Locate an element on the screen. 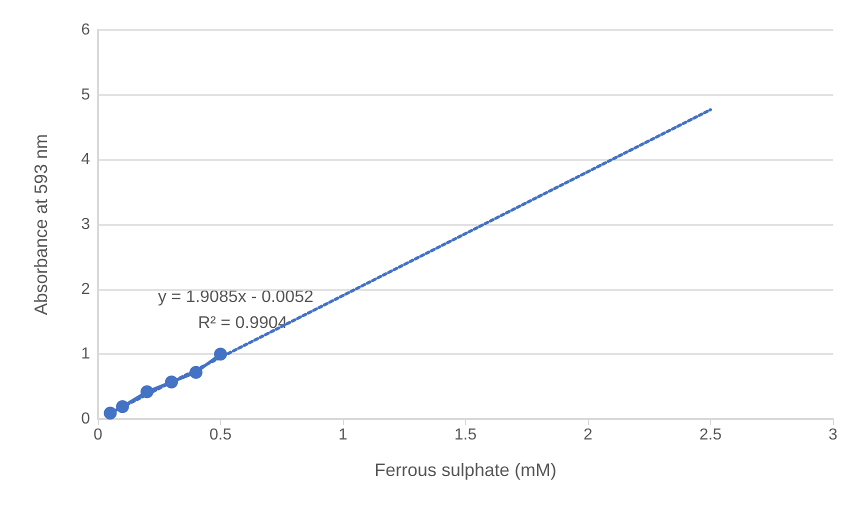 The width and height of the screenshot is (853, 505). y-tick-label: 2 is located at coordinates (85, 289).